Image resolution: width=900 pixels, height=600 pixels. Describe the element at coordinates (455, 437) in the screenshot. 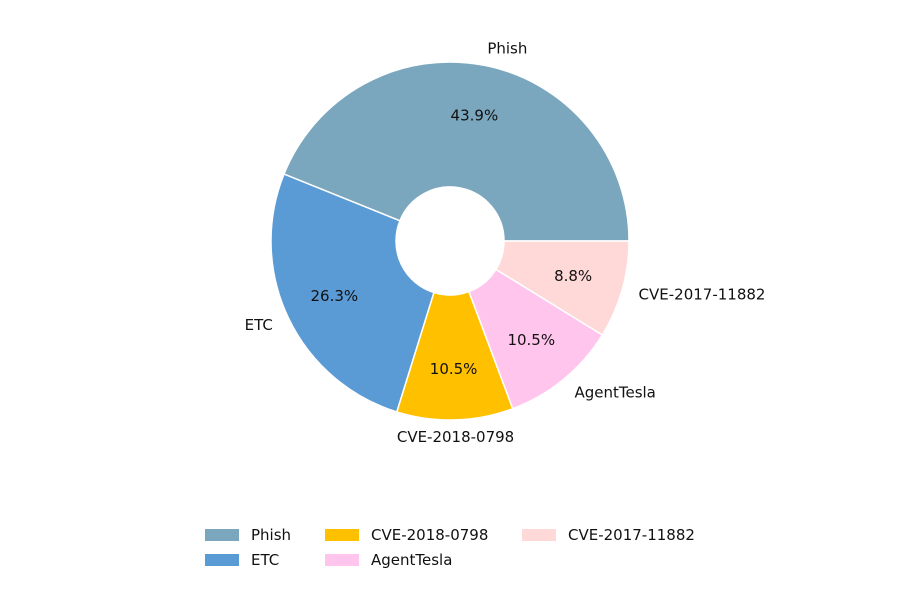

I see `slice-label-cve-2018-0798: CVE-2018-0798` at that location.